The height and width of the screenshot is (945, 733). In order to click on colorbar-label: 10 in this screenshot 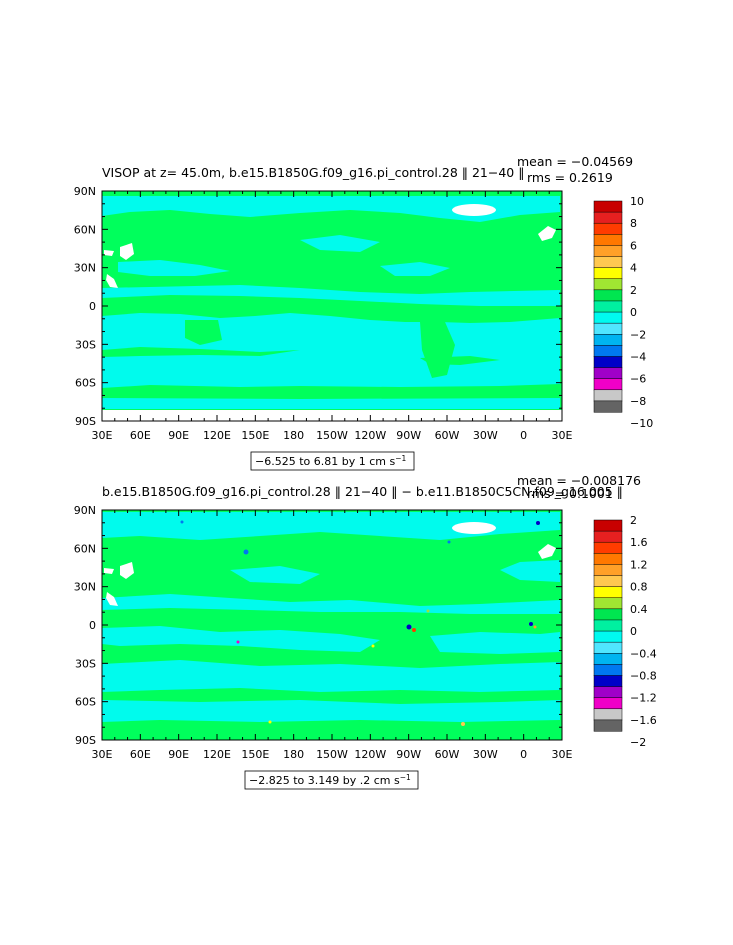, I will do `click(637, 201)`.